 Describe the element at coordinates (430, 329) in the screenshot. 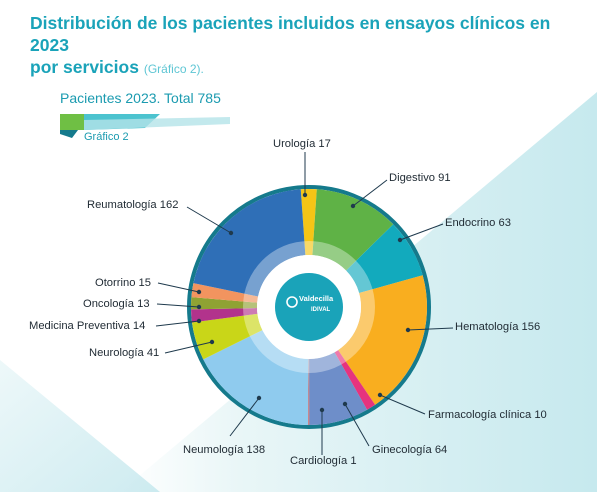

I see `leader-line-hematologia` at that location.